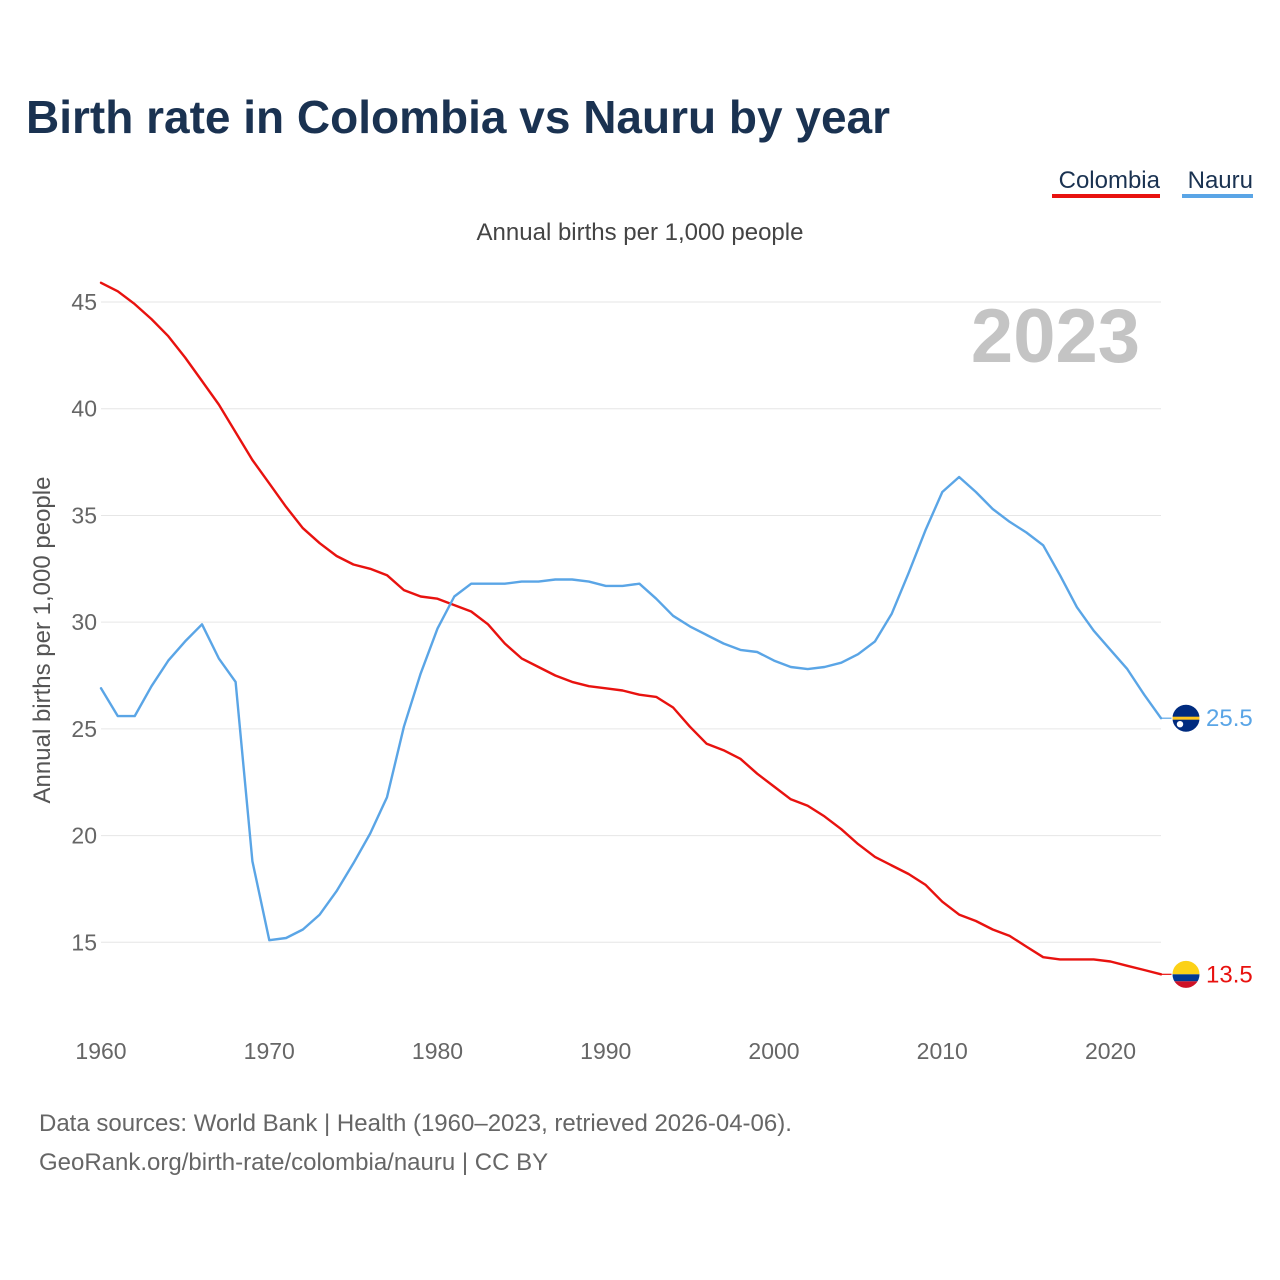 The width and height of the screenshot is (1280, 1280). What do you see at coordinates (640, 232) in the screenshot?
I see `chart-subtitle: Annual births per 1,000 people` at bounding box center [640, 232].